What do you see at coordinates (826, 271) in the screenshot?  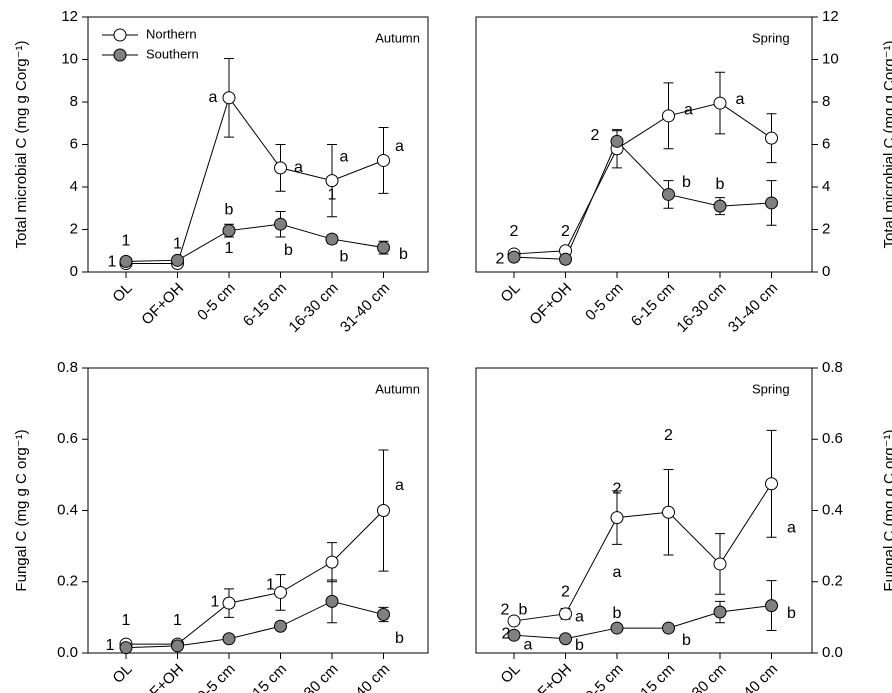 I see `y-tick-label: 0` at bounding box center [826, 271].